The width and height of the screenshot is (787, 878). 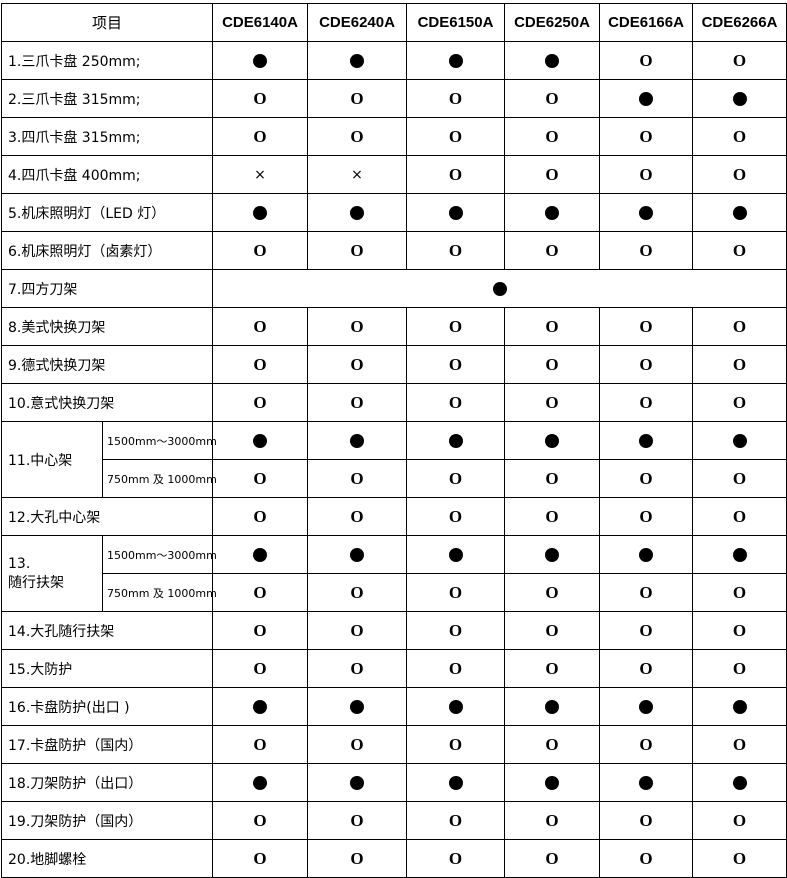 I want to click on model-header: CDE6150A, so click(x=456, y=22).